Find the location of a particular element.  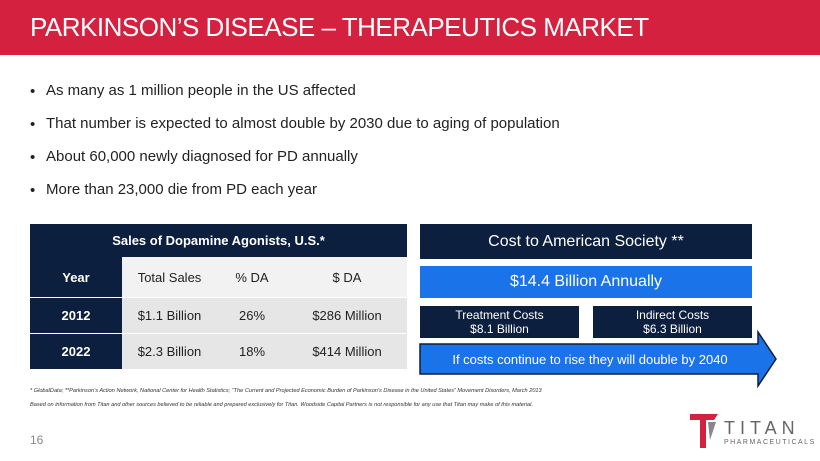

projection-arrow is located at coordinates (598, 359).